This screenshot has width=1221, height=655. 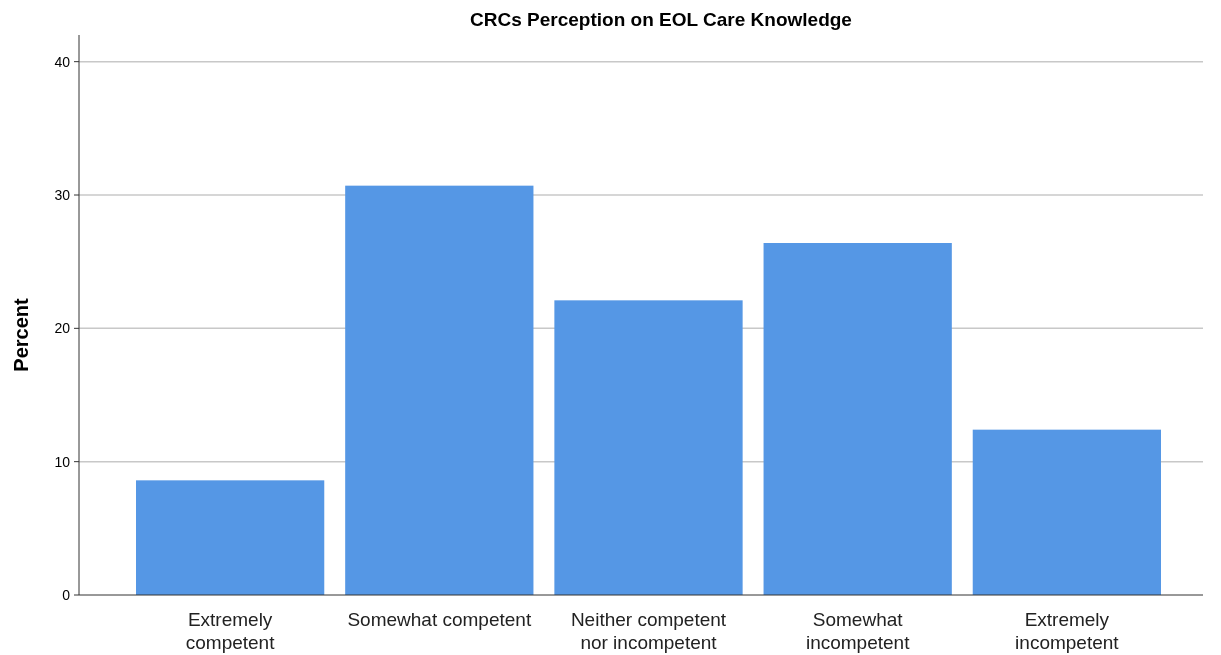 I want to click on y-tick-label: 20, so click(x=62, y=328).